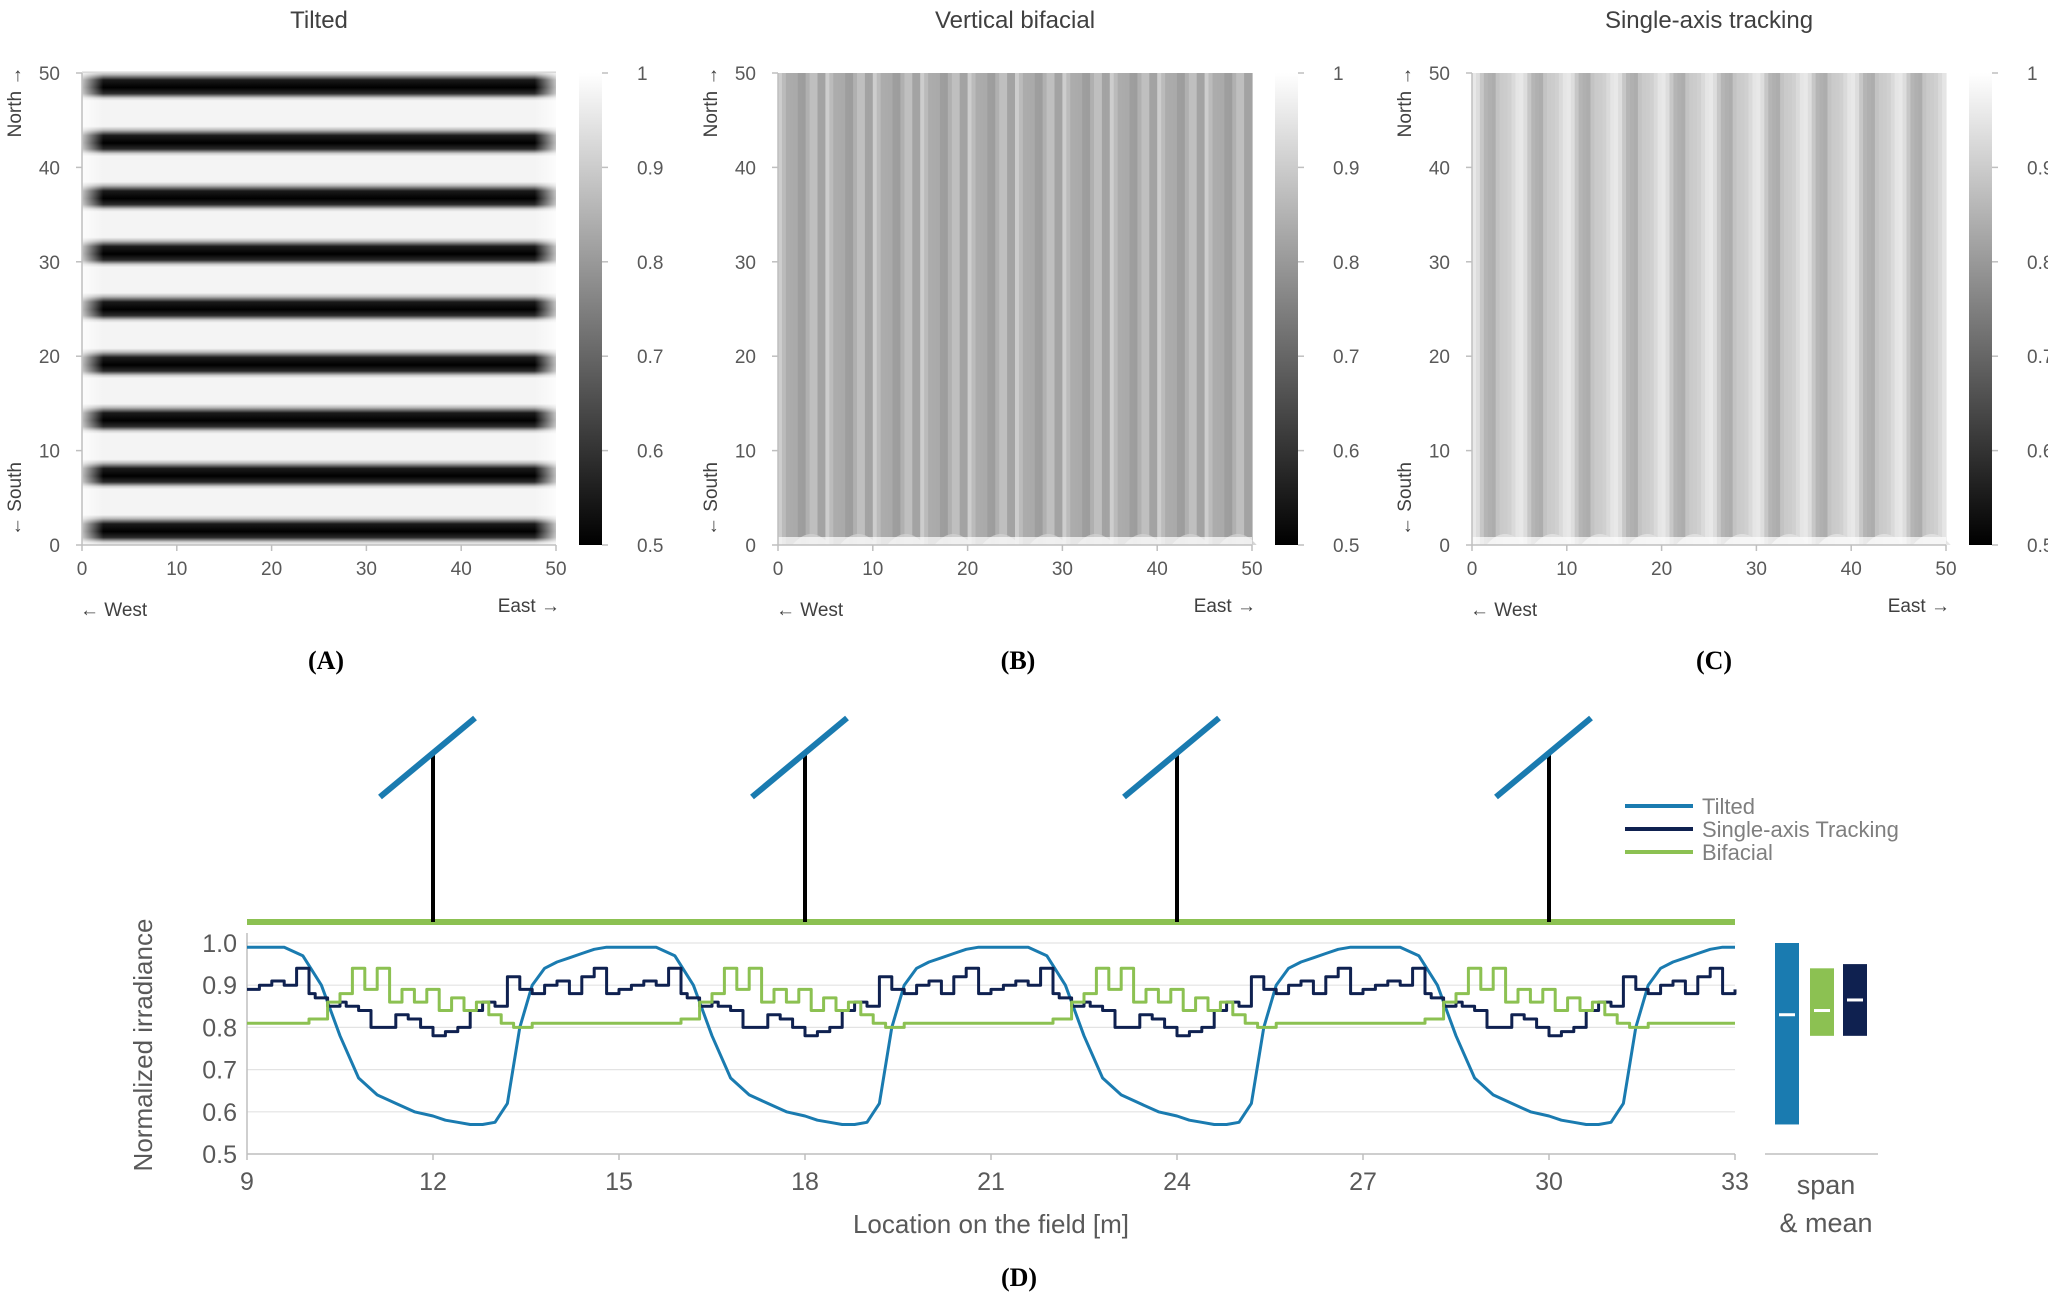  Describe the element at coordinates (1286, 309) in the screenshot. I see `colorbar` at that location.